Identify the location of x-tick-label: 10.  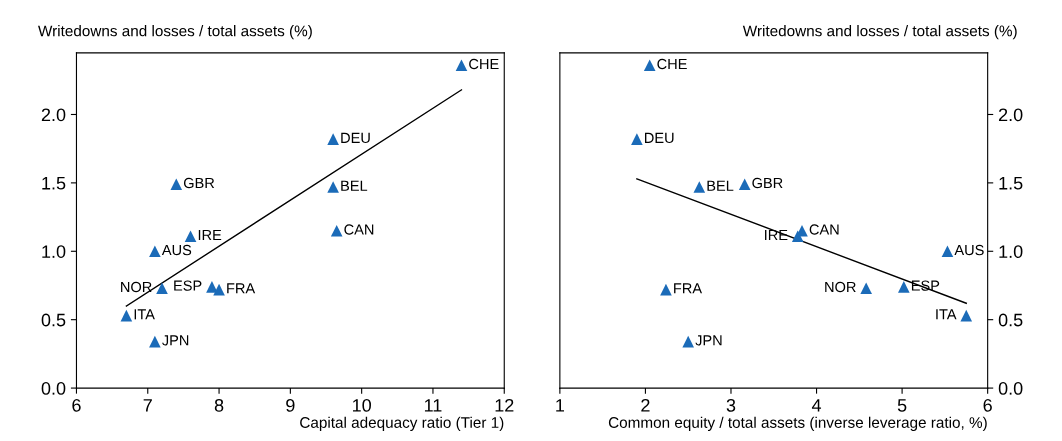
(361, 405).